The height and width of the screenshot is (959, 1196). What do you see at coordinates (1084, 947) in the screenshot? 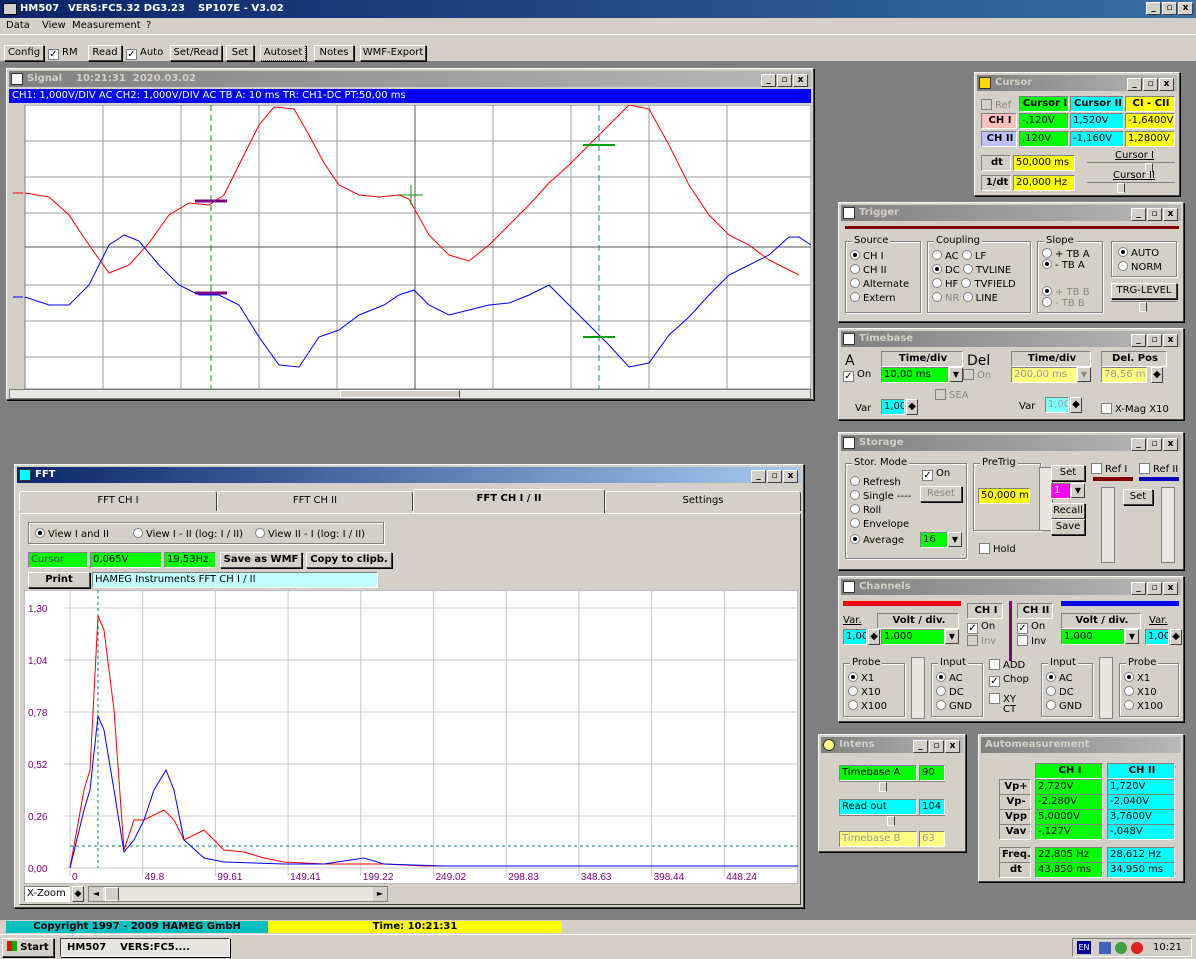
I see `language-indicator: EN` at bounding box center [1084, 947].